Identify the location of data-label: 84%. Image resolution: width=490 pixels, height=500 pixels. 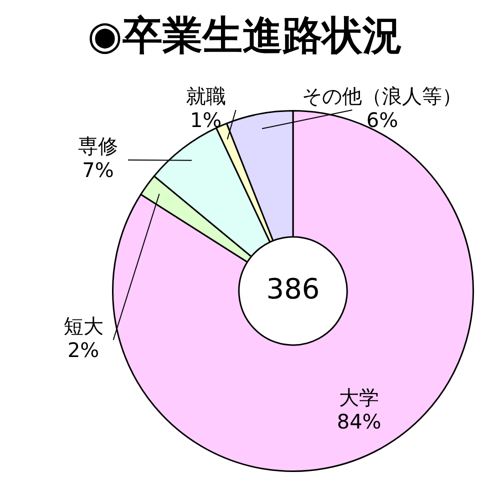
(359, 421).